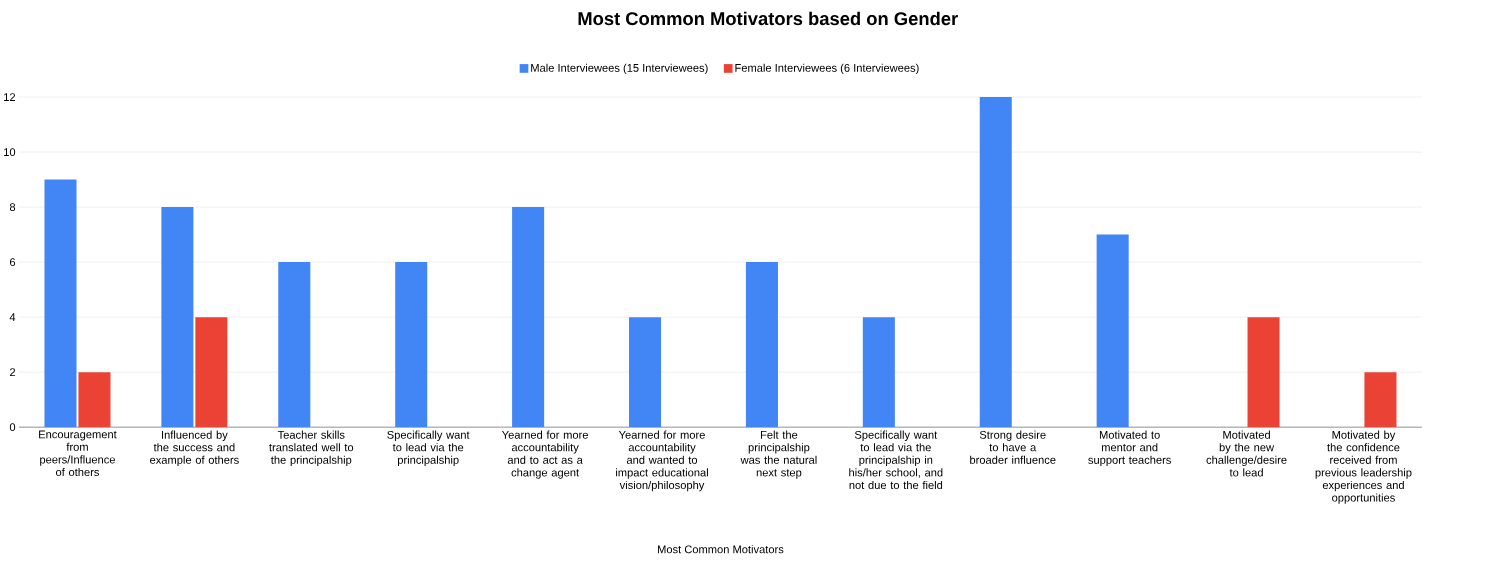 The height and width of the screenshot is (582, 1492). What do you see at coordinates (12, 372) in the screenshot?
I see `y-tick-label: 2` at bounding box center [12, 372].